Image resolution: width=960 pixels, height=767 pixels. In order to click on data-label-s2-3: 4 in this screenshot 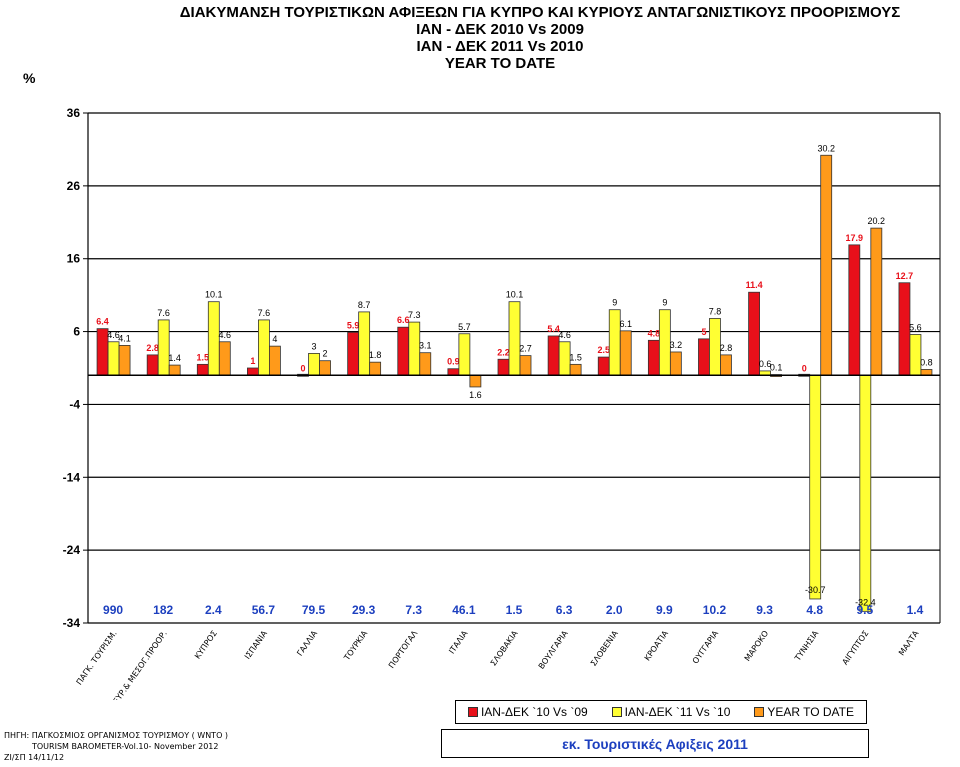, I will do `click(274, 339)`.